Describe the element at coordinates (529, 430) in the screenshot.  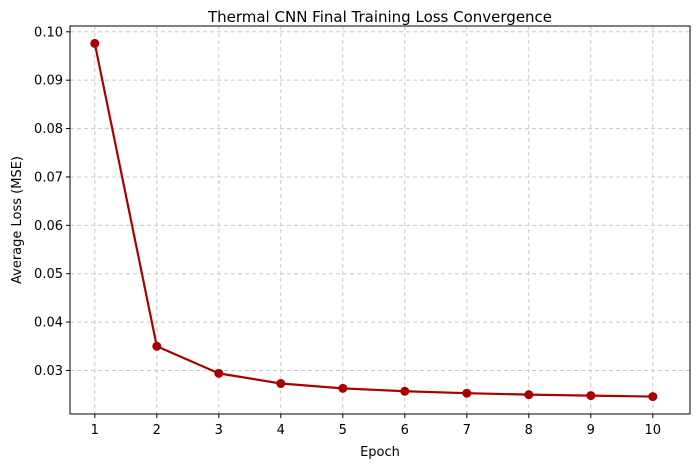
I see `x-tick-label: 8` at that location.